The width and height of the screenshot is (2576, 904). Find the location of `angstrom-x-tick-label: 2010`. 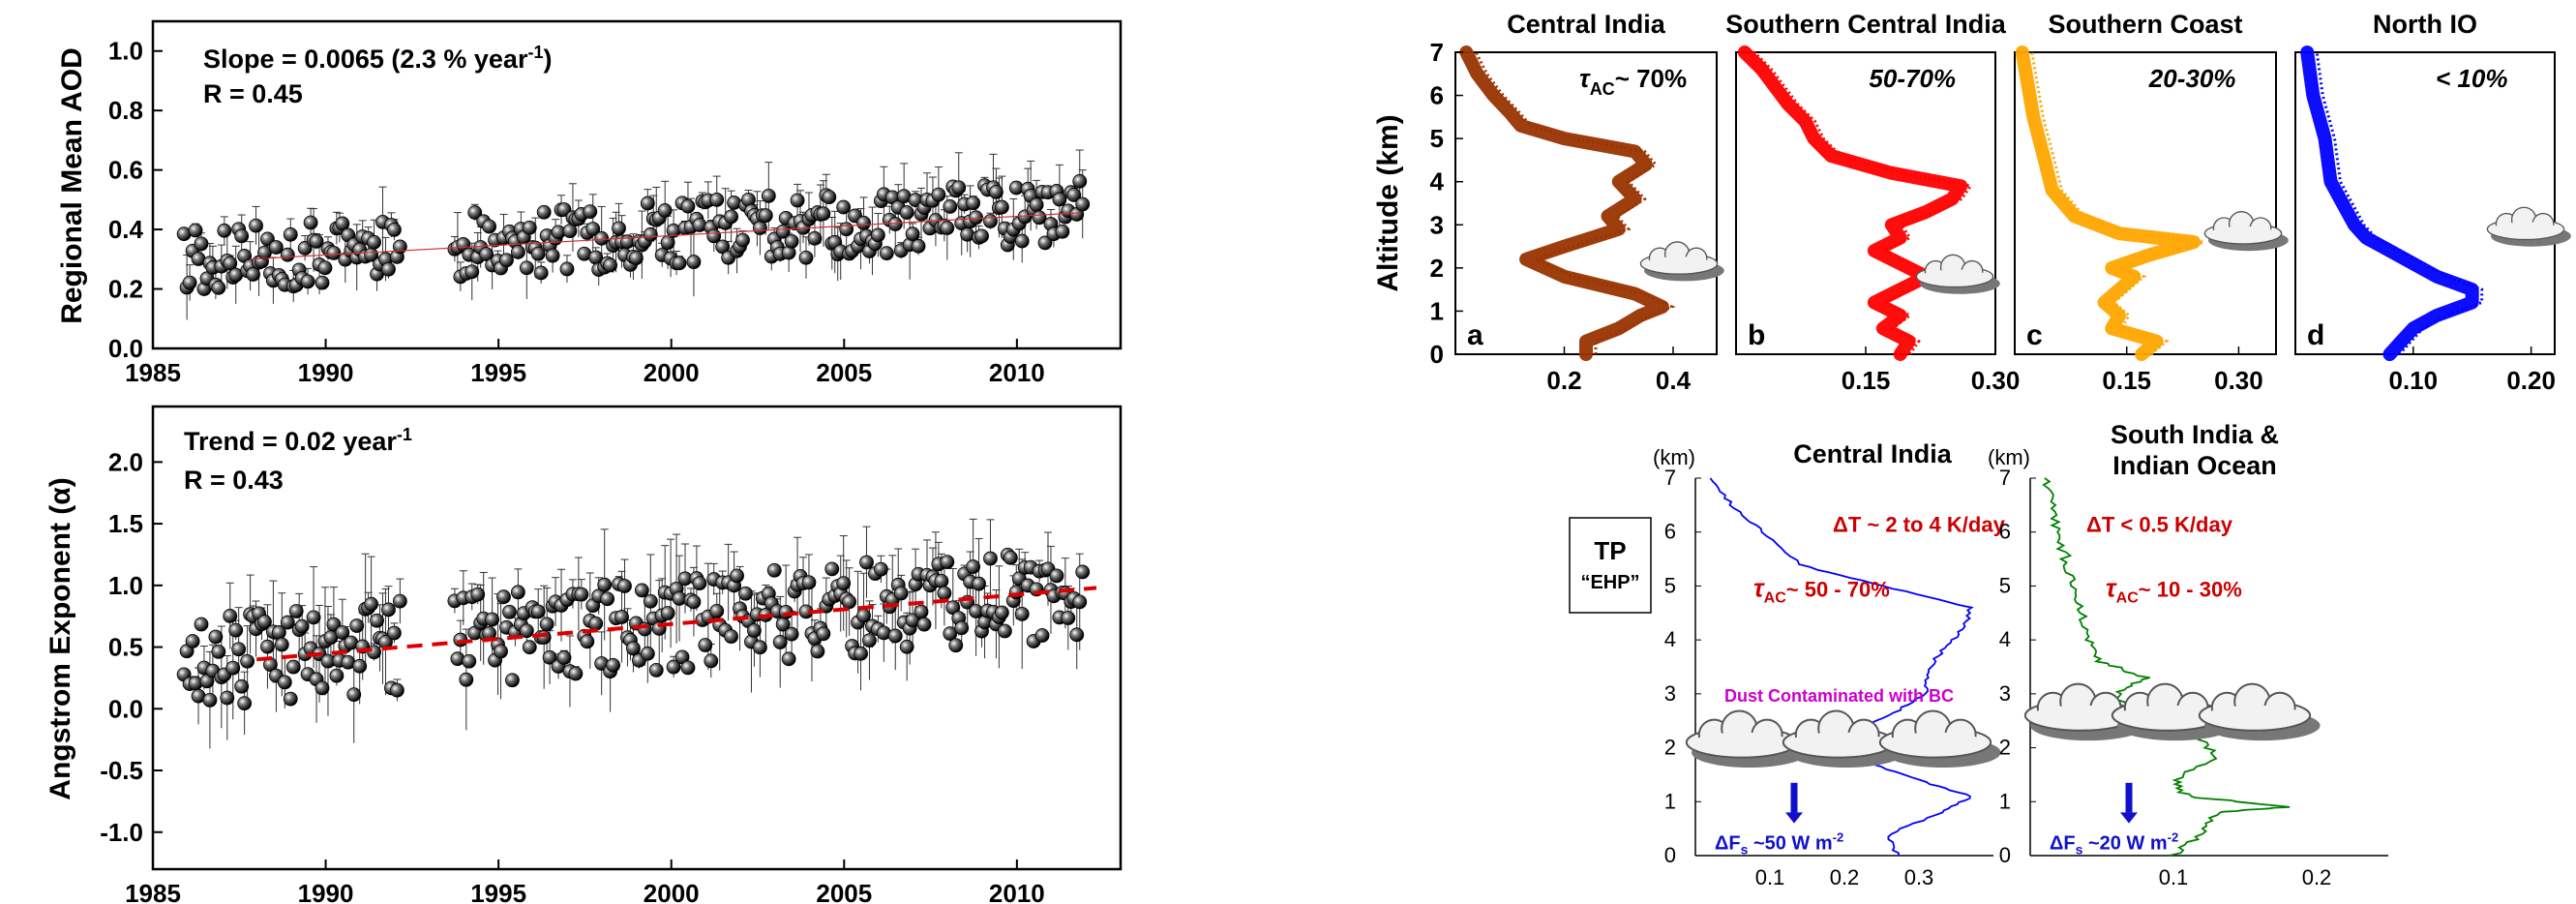

angstrom-x-tick-label: 2010 is located at coordinates (1017, 891).